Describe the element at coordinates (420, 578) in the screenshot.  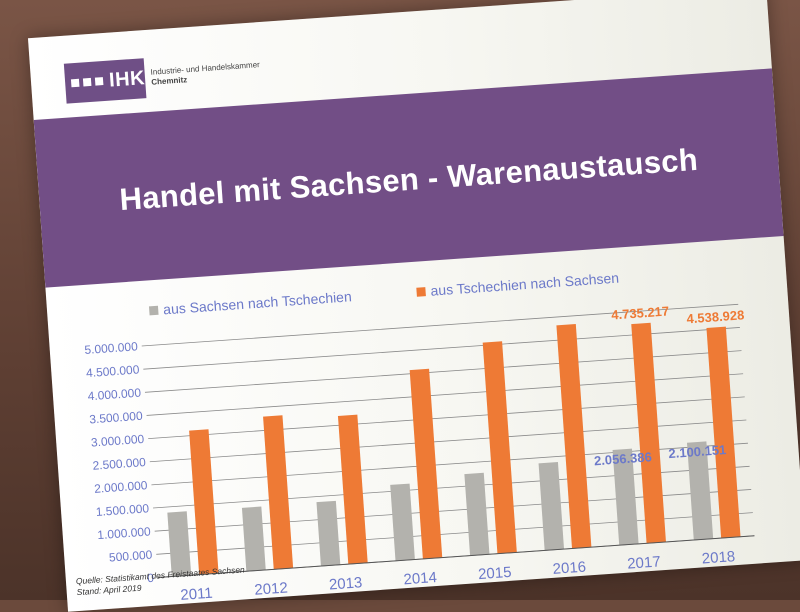
I see `x-tick-label: 2014` at that location.